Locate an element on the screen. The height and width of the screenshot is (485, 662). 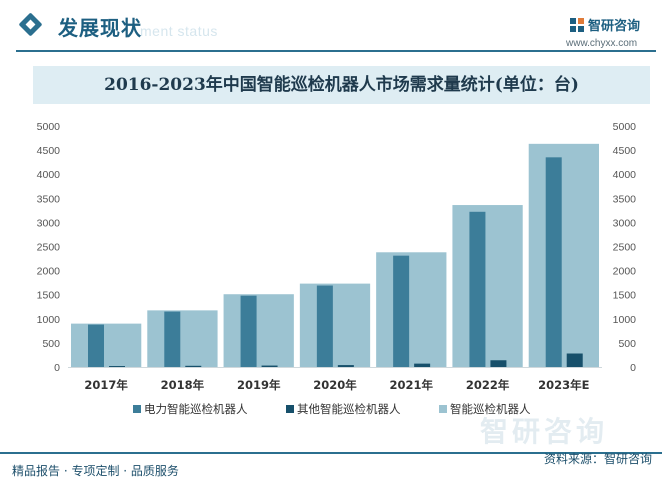
x-tick-label: 2020年 is located at coordinates (335, 385).